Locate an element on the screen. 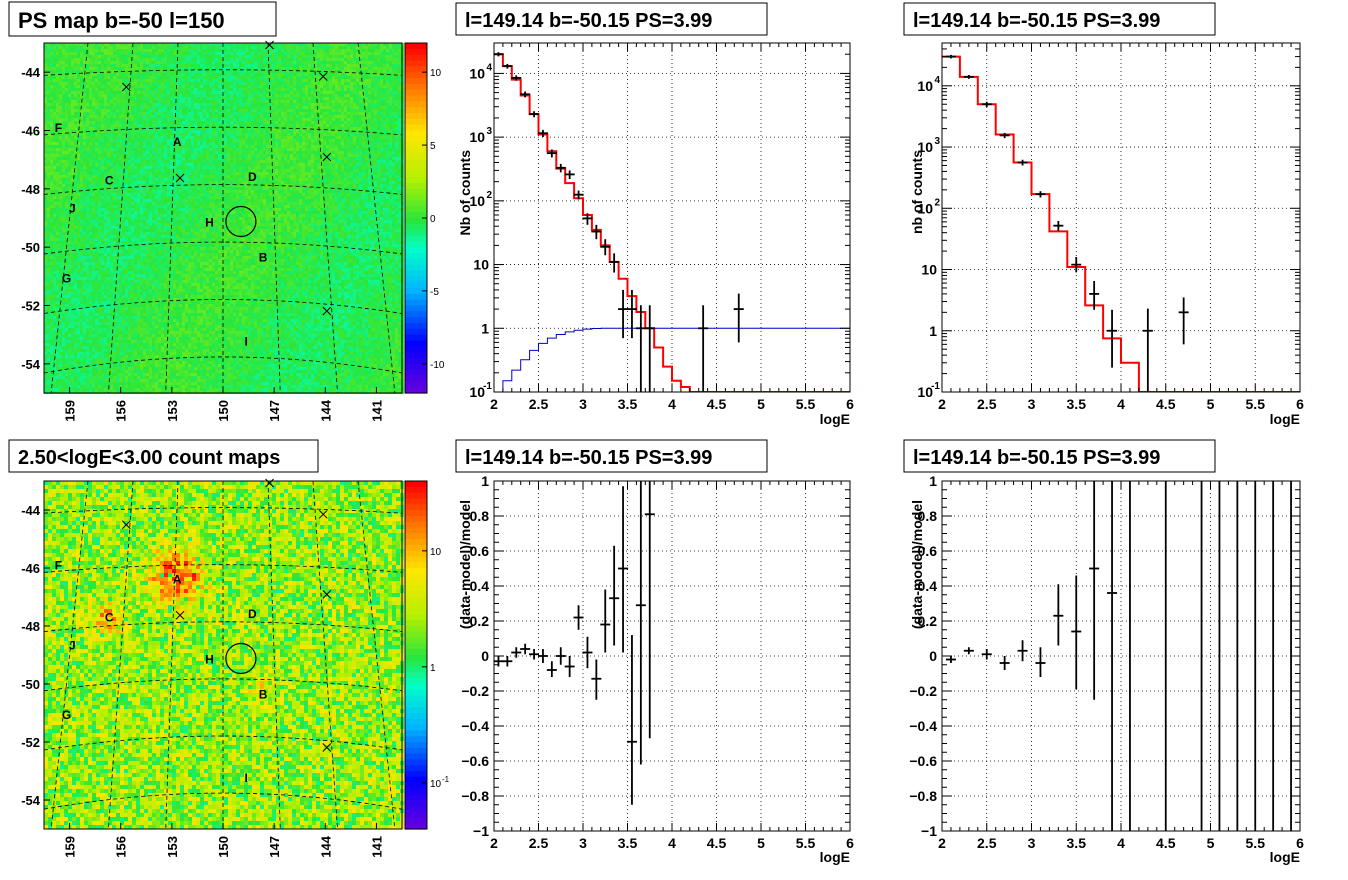 The height and width of the screenshot is (880, 1348). colorbar-tick-exponent: -1 is located at coordinates (446, 779).